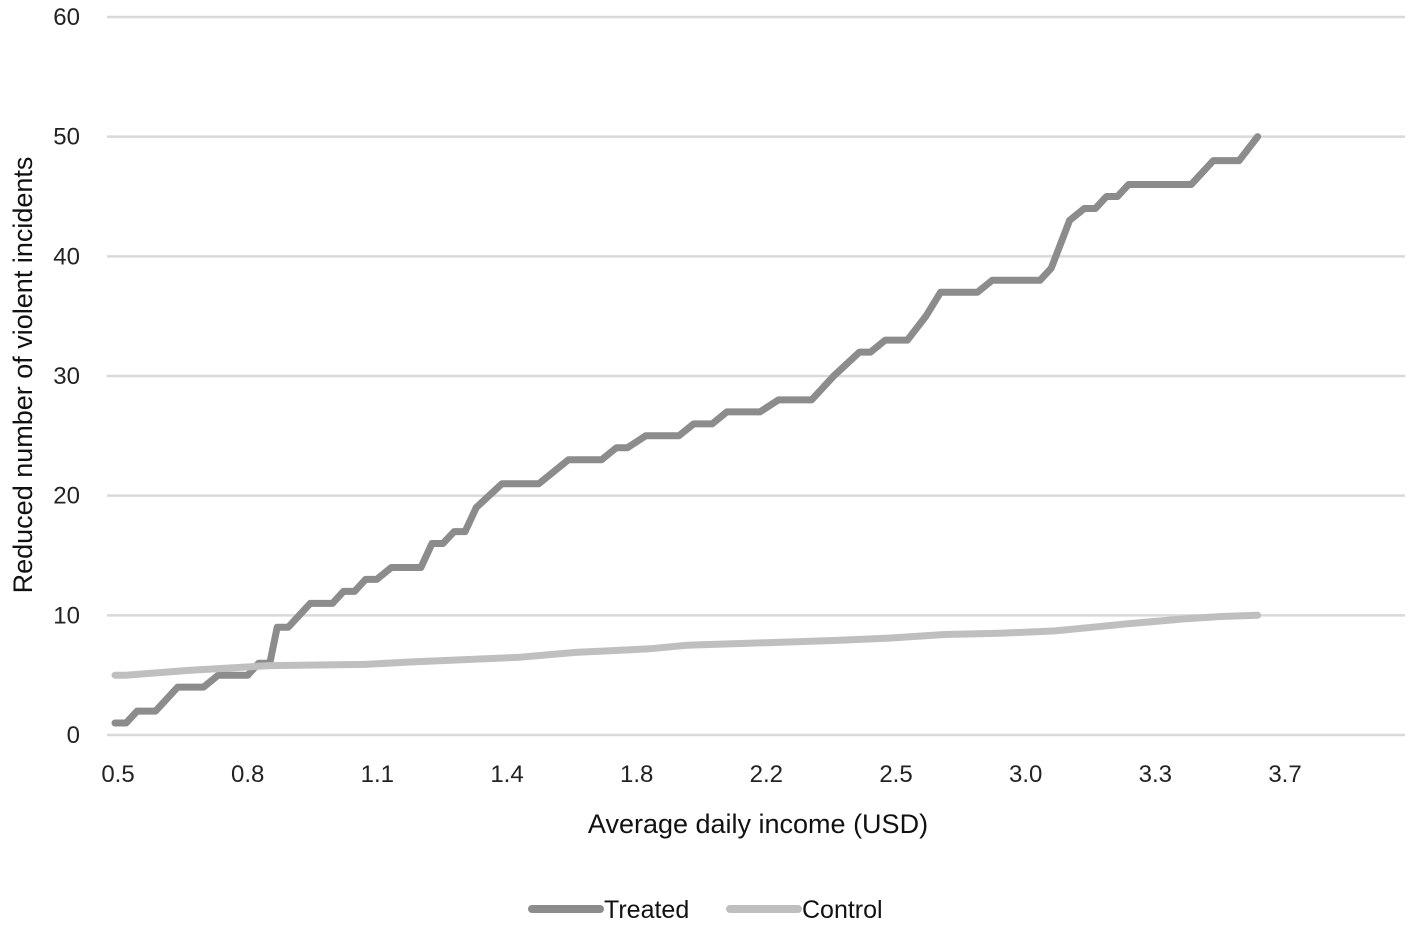 The height and width of the screenshot is (930, 1418). Describe the element at coordinates (895, 774) in the screenshot. I see `x-tick-label: 2.5` at that location.